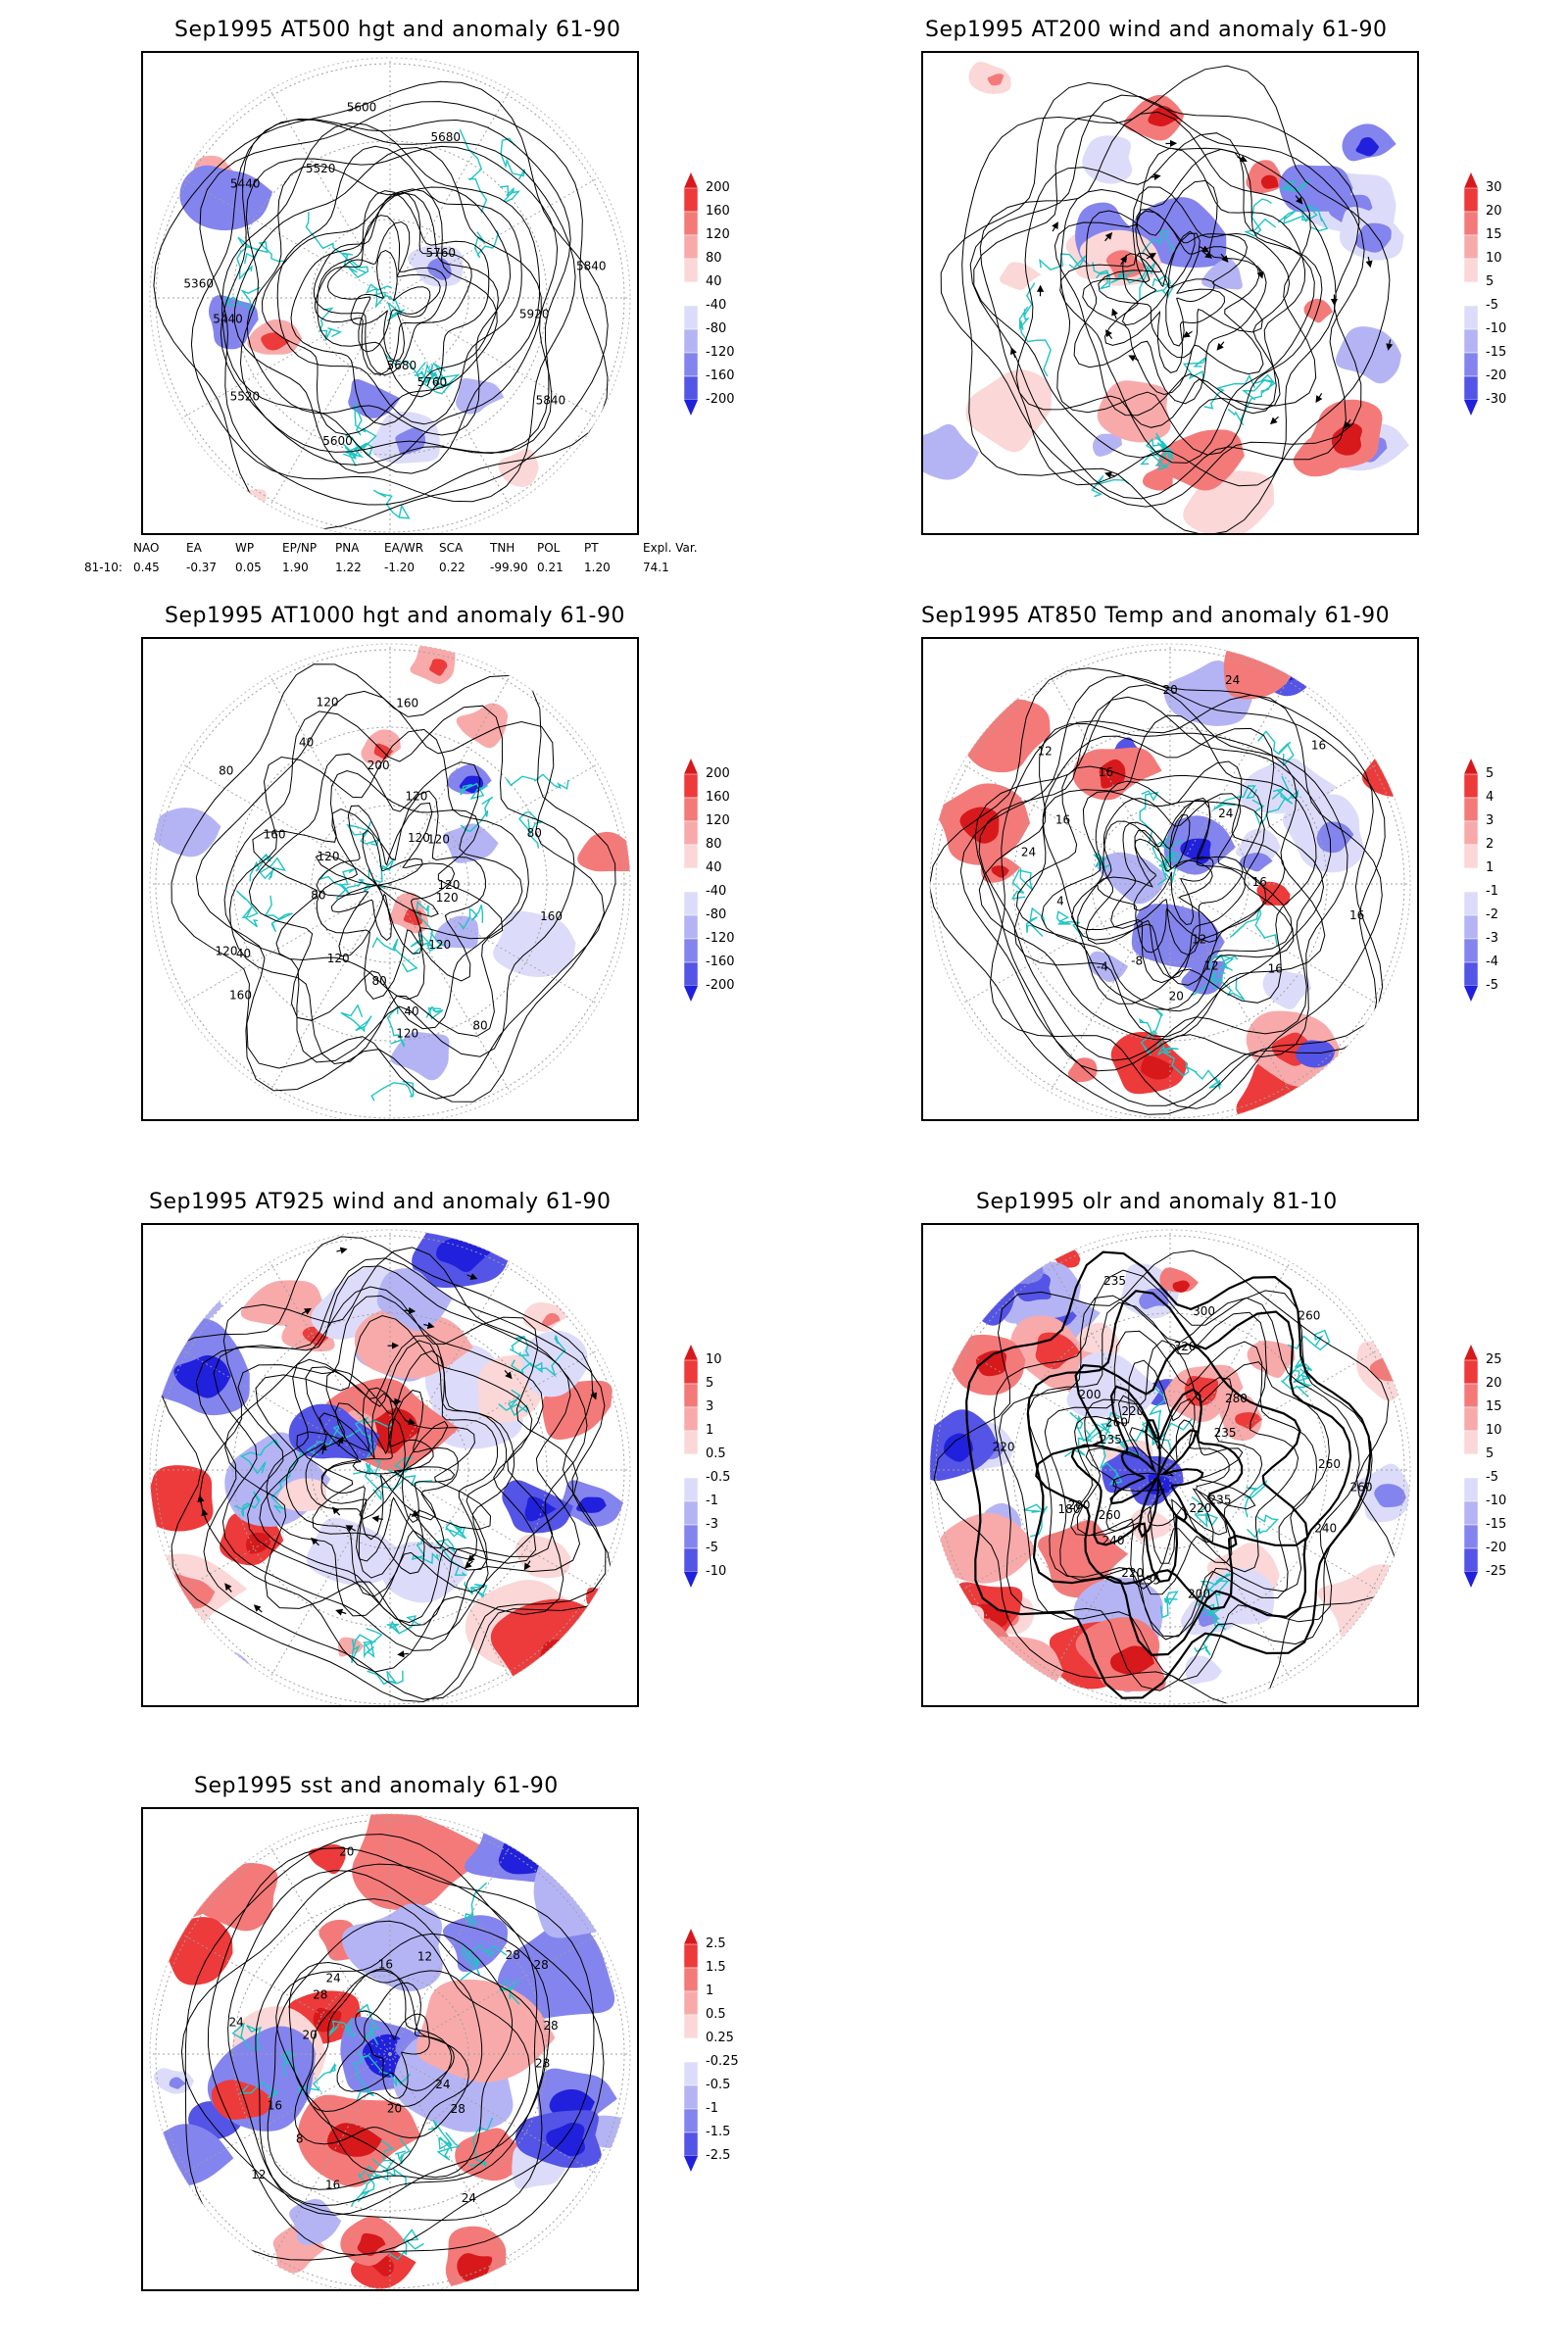 This screenshot has height=2352, width=1568. I want to click on colorbar-label: 15, so click(1494, 1406).